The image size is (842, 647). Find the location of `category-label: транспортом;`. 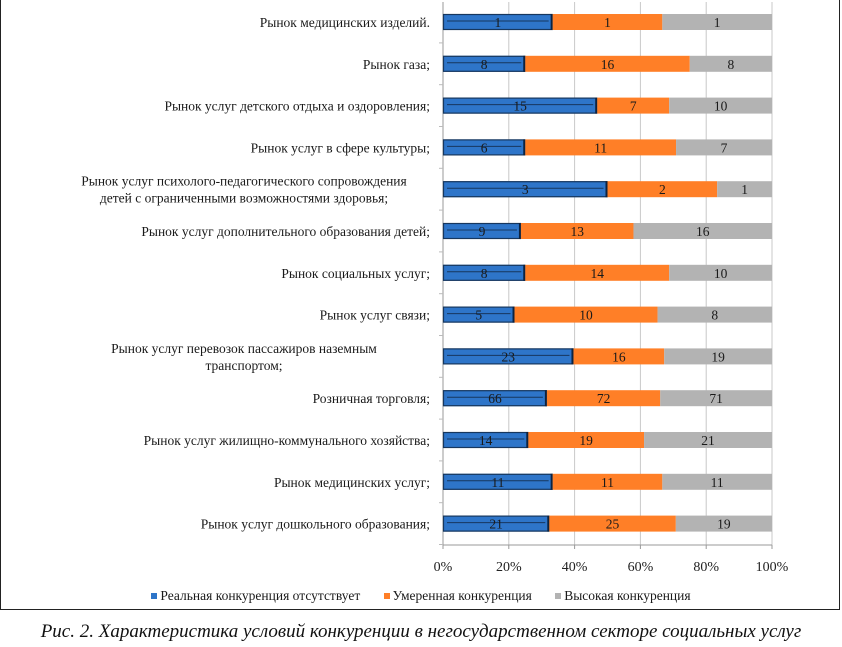

category-label: транспортом; is located at coordinates (243, 365).